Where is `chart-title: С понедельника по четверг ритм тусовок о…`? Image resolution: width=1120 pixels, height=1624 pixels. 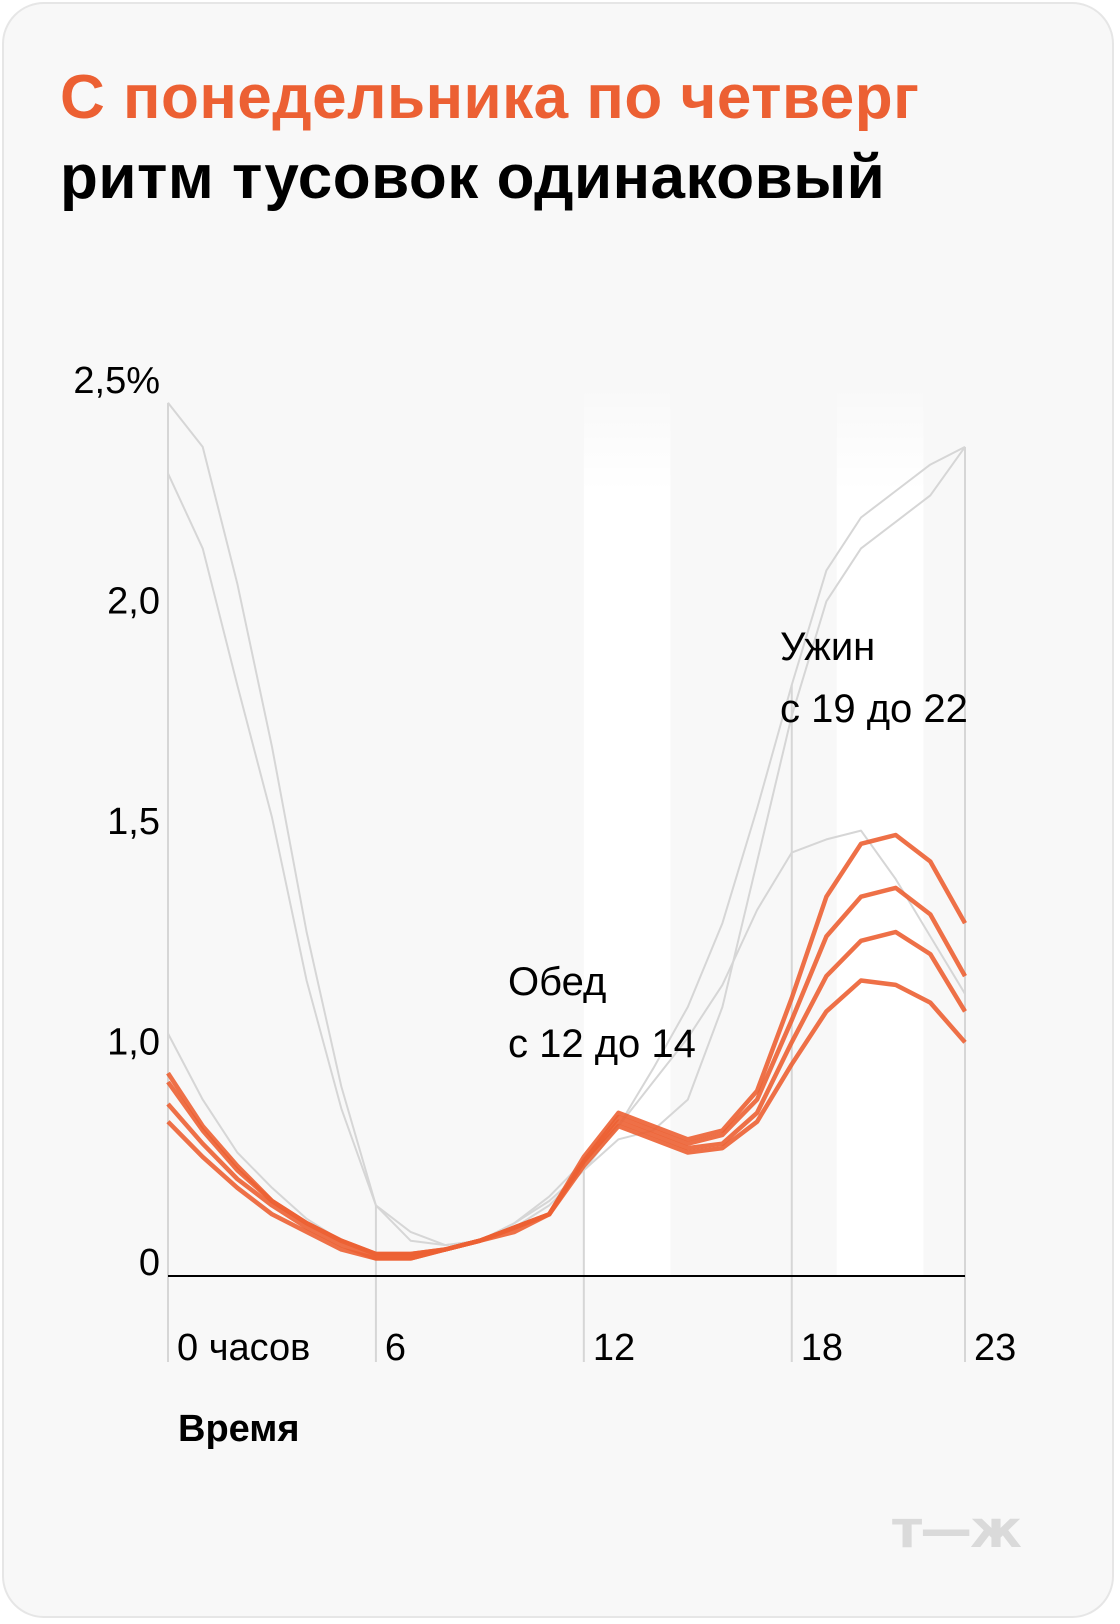
chart-title: С понедельника по четверг ритм тусовок о… is located at coordinates (560, 138).